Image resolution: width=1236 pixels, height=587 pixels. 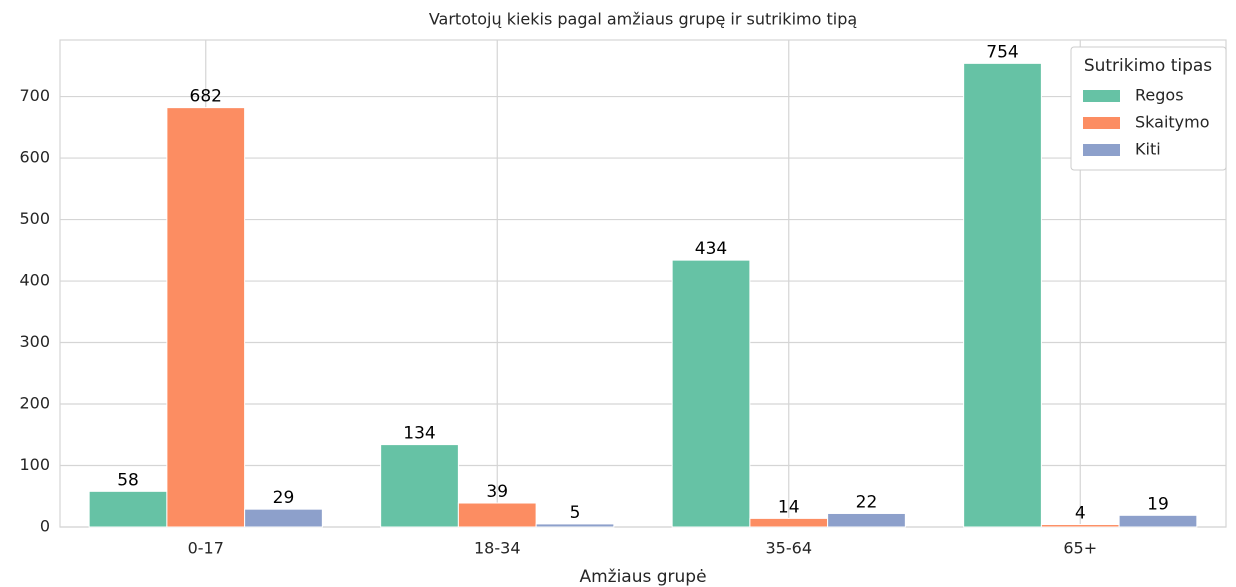 What do you see at coordinates (575, 513) in the screenshot?
I see `data-label: 5` at bounding box center [575, 513].